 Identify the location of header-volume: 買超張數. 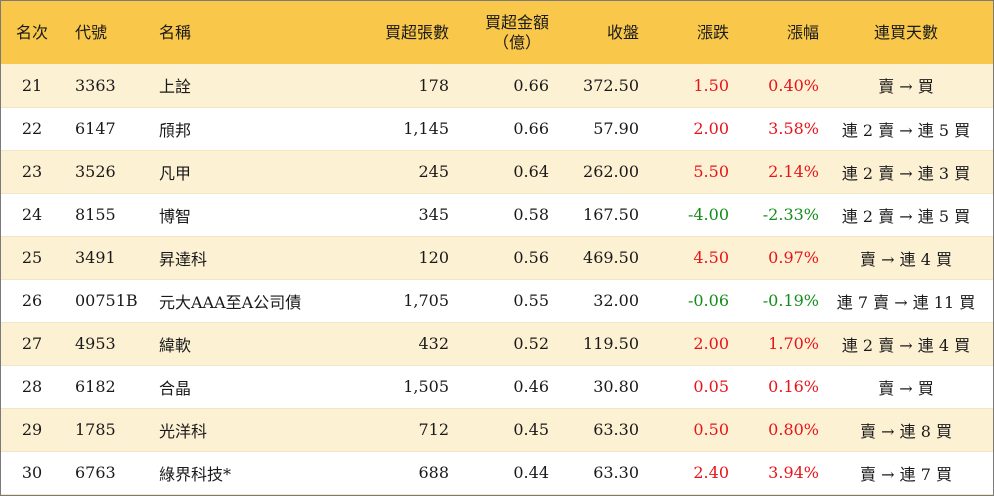
(416, 32).